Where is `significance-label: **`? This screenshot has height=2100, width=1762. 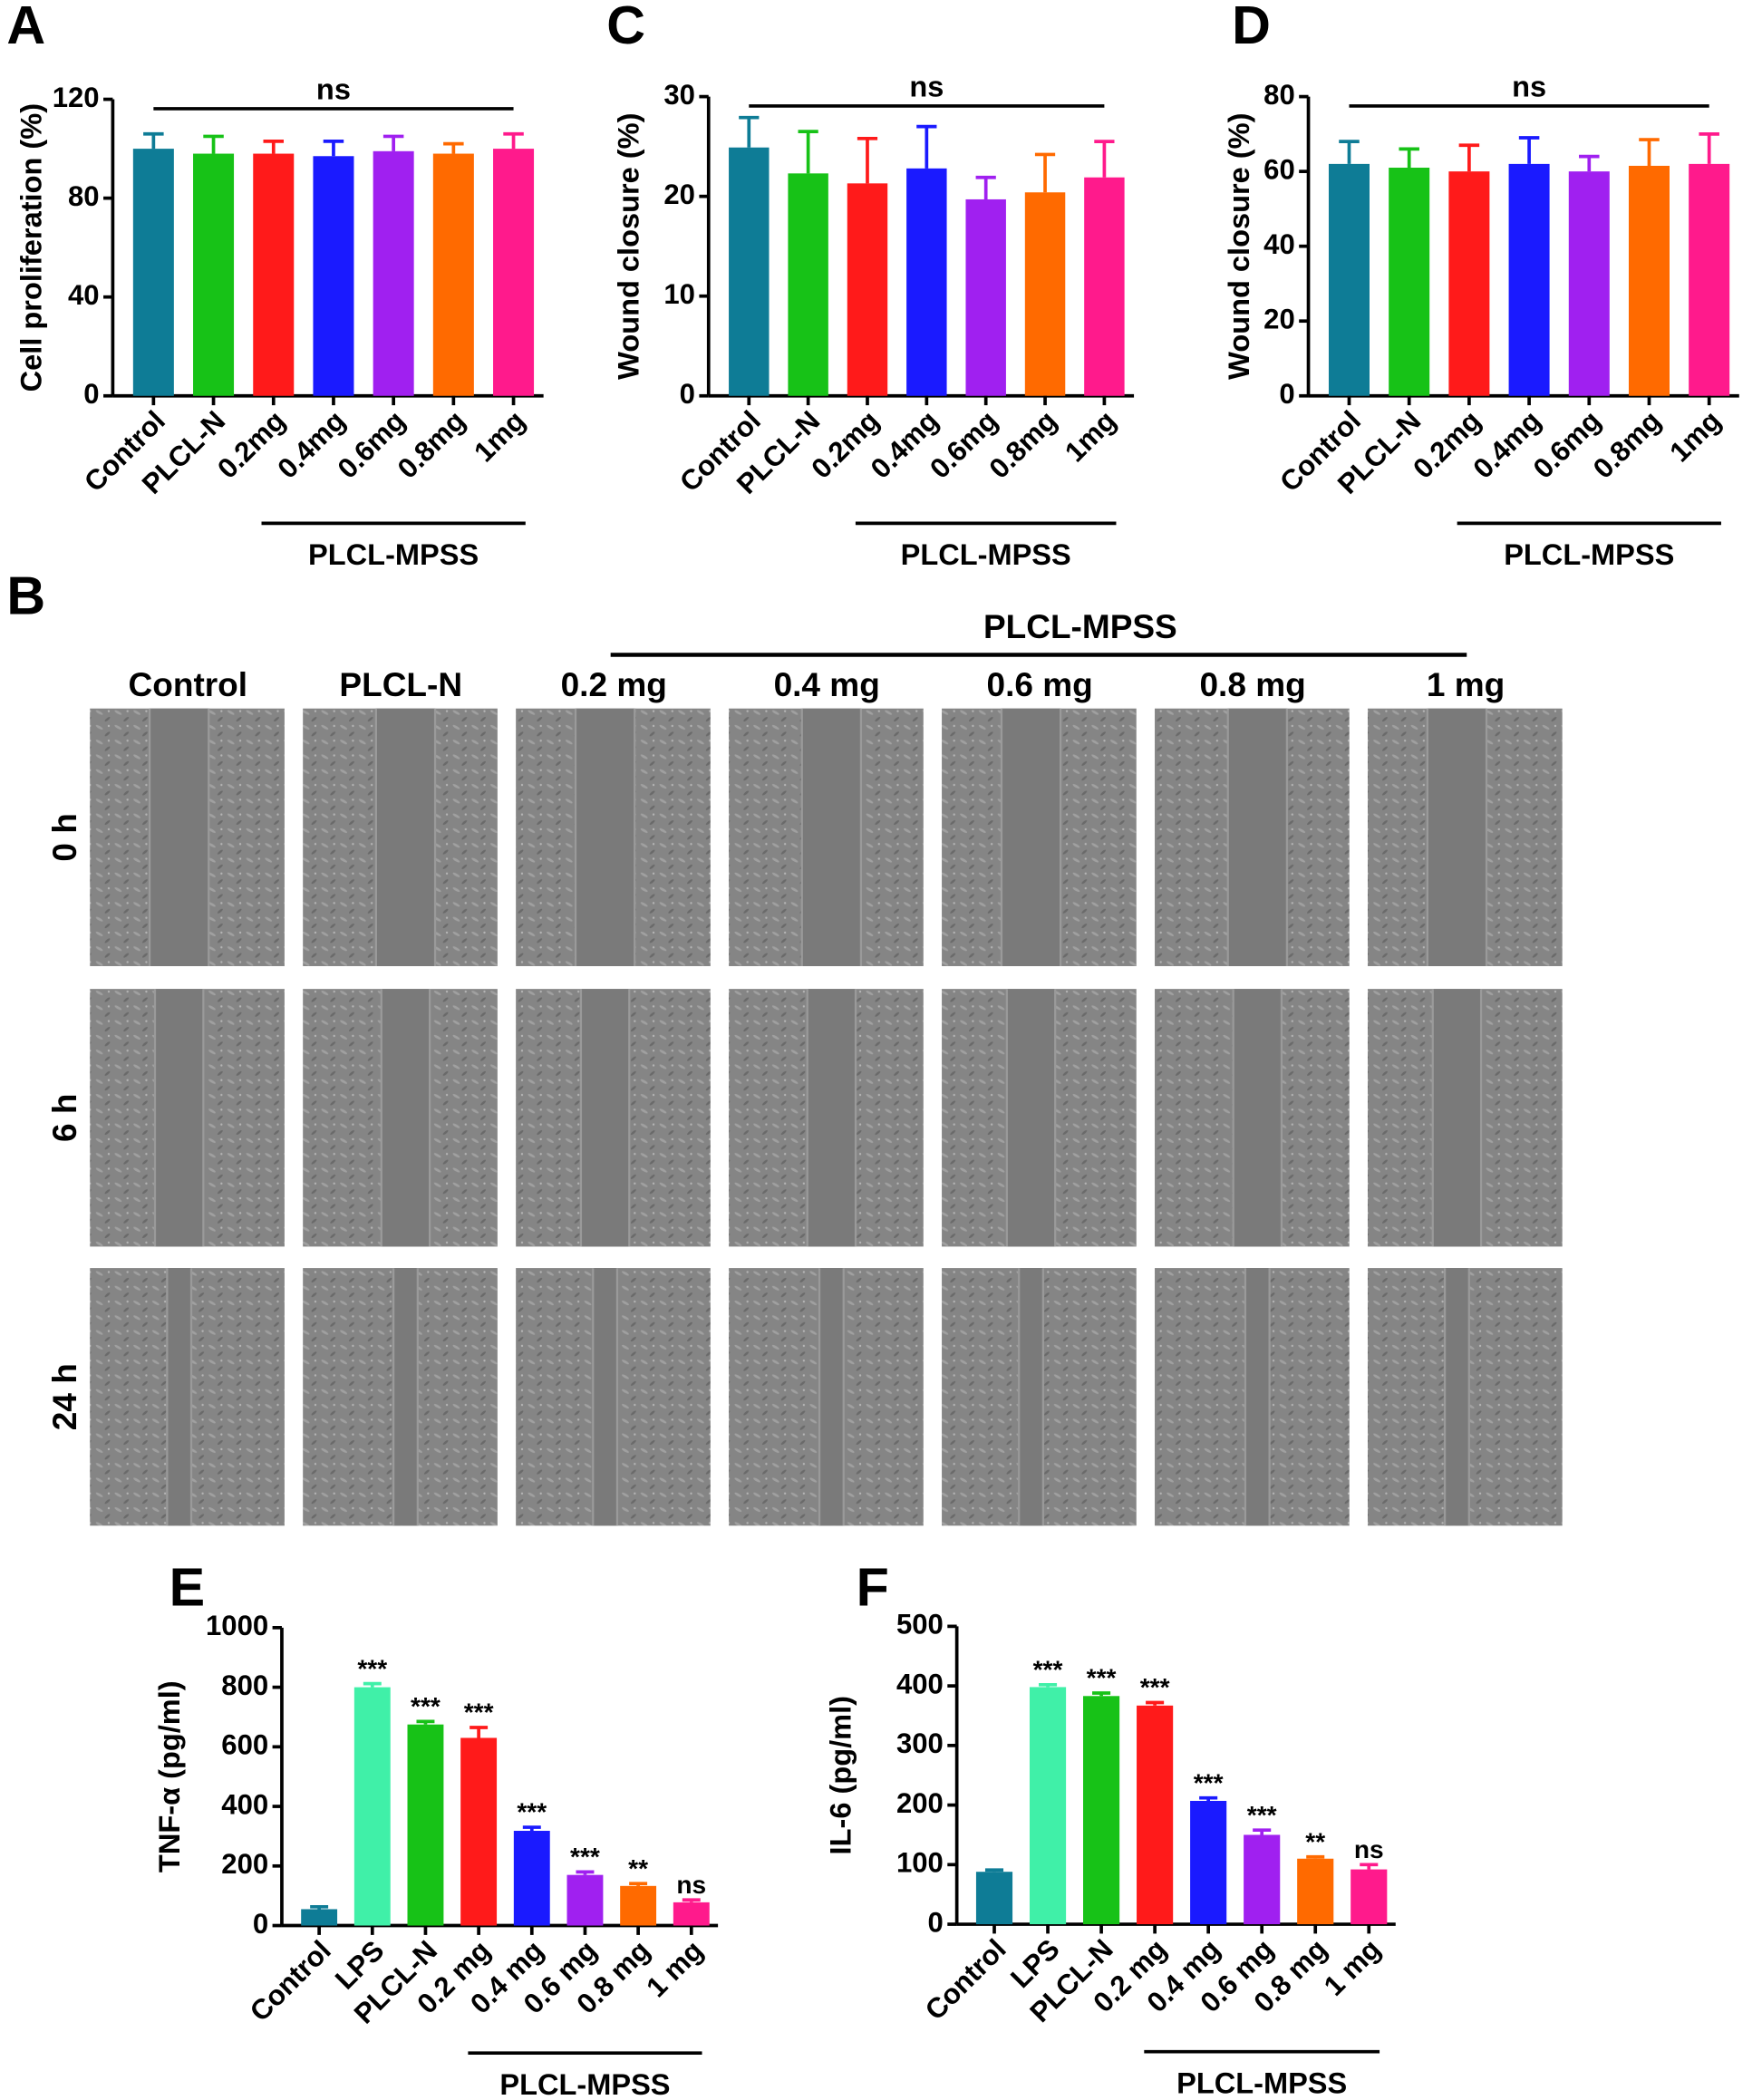 significance-label: ** is located at coordinates (638, 1868).